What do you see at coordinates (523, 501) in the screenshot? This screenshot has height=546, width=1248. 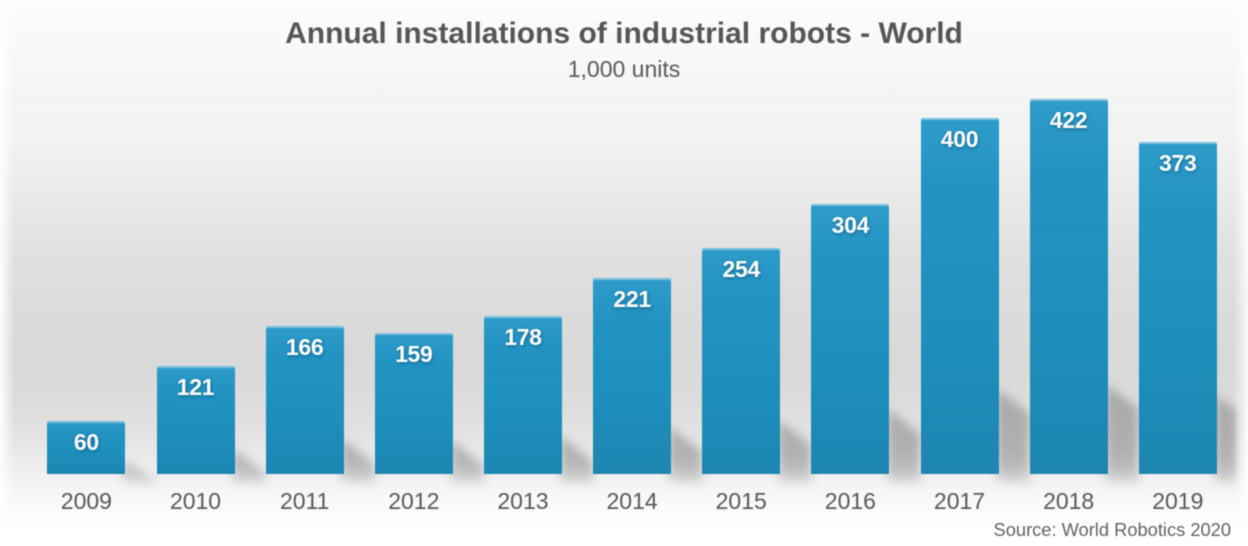 I see `x-tick-label-2013: 2013` at bounding box center [523, 501].